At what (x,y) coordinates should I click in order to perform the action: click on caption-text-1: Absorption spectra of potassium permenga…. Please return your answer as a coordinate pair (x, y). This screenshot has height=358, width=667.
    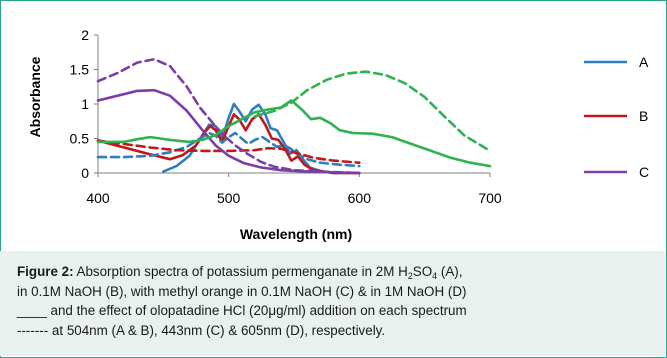
    Looking at the image, I should click on (242, 271).